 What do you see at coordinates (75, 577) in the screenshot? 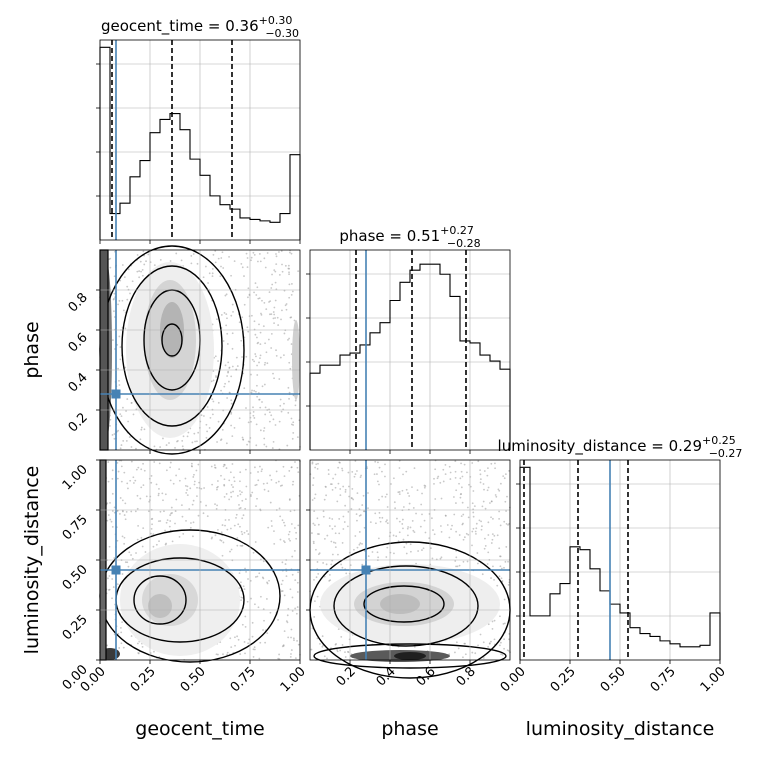
I see `y-tick-label-luminosity: 0.50` at bounding box center [75, 577].